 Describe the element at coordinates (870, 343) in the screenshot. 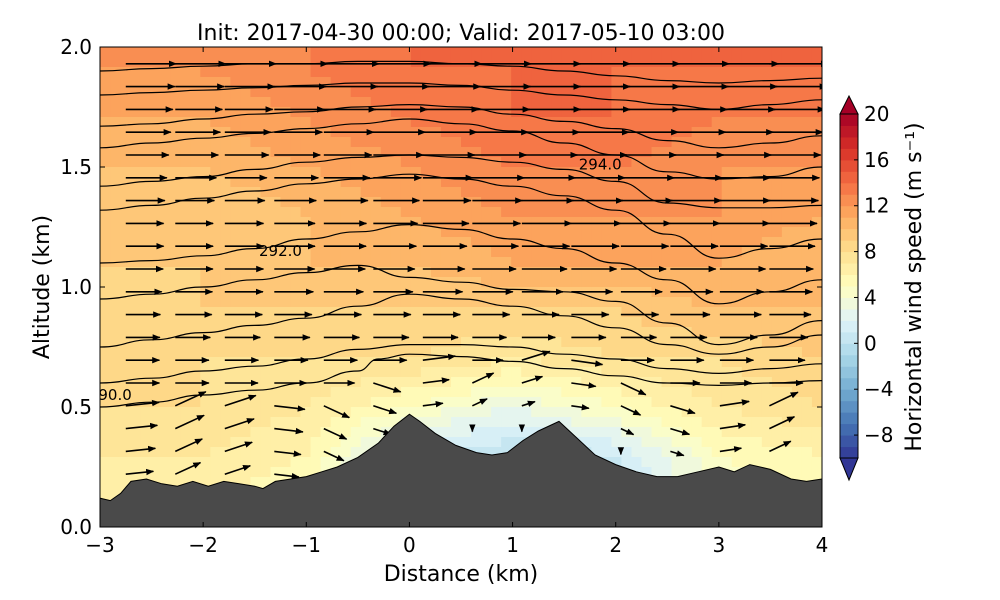

I see `colorbar-tick-label: 0` at that location.